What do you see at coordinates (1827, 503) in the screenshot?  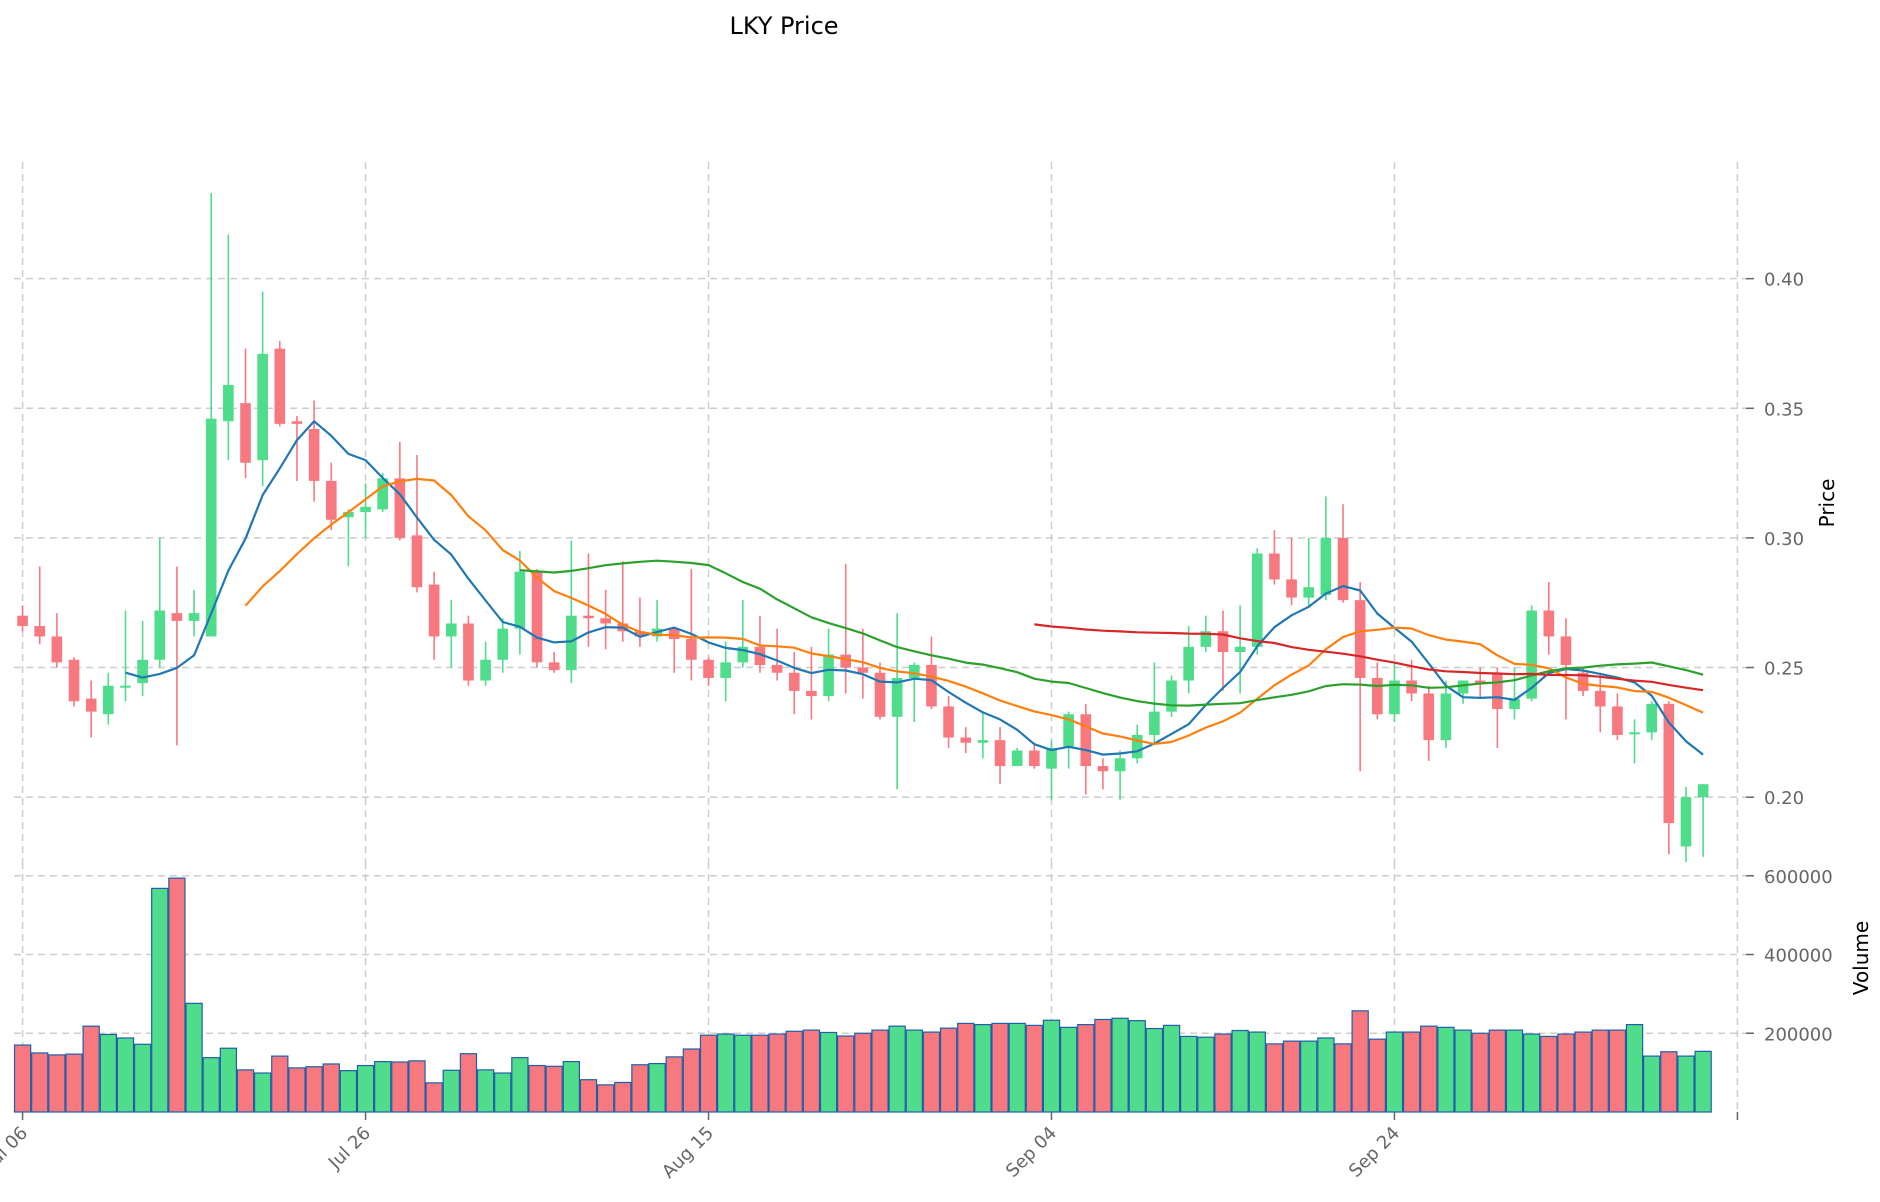 I see `price-axis-label: Price` at bounding box center [1827, 503].